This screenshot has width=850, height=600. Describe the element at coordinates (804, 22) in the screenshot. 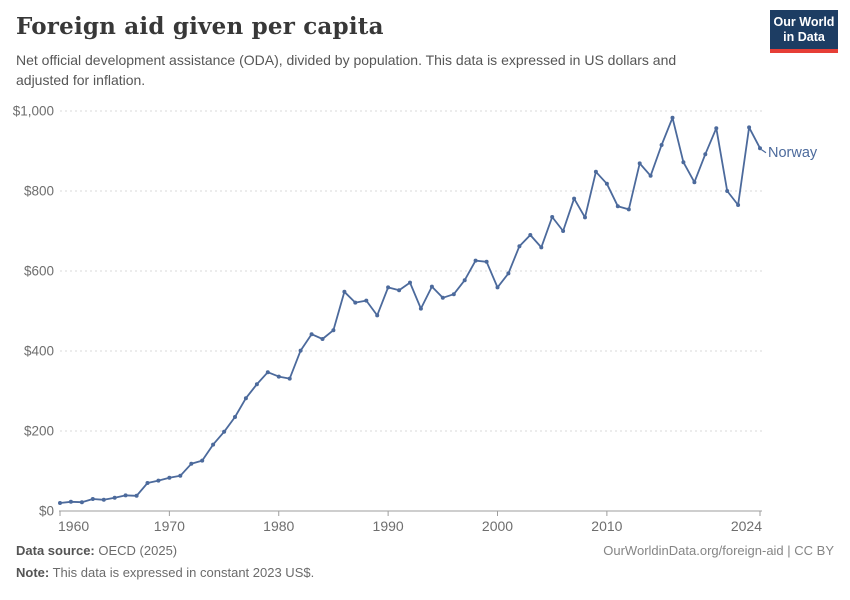

I see `owid-logo-line1: Our World` at that location.